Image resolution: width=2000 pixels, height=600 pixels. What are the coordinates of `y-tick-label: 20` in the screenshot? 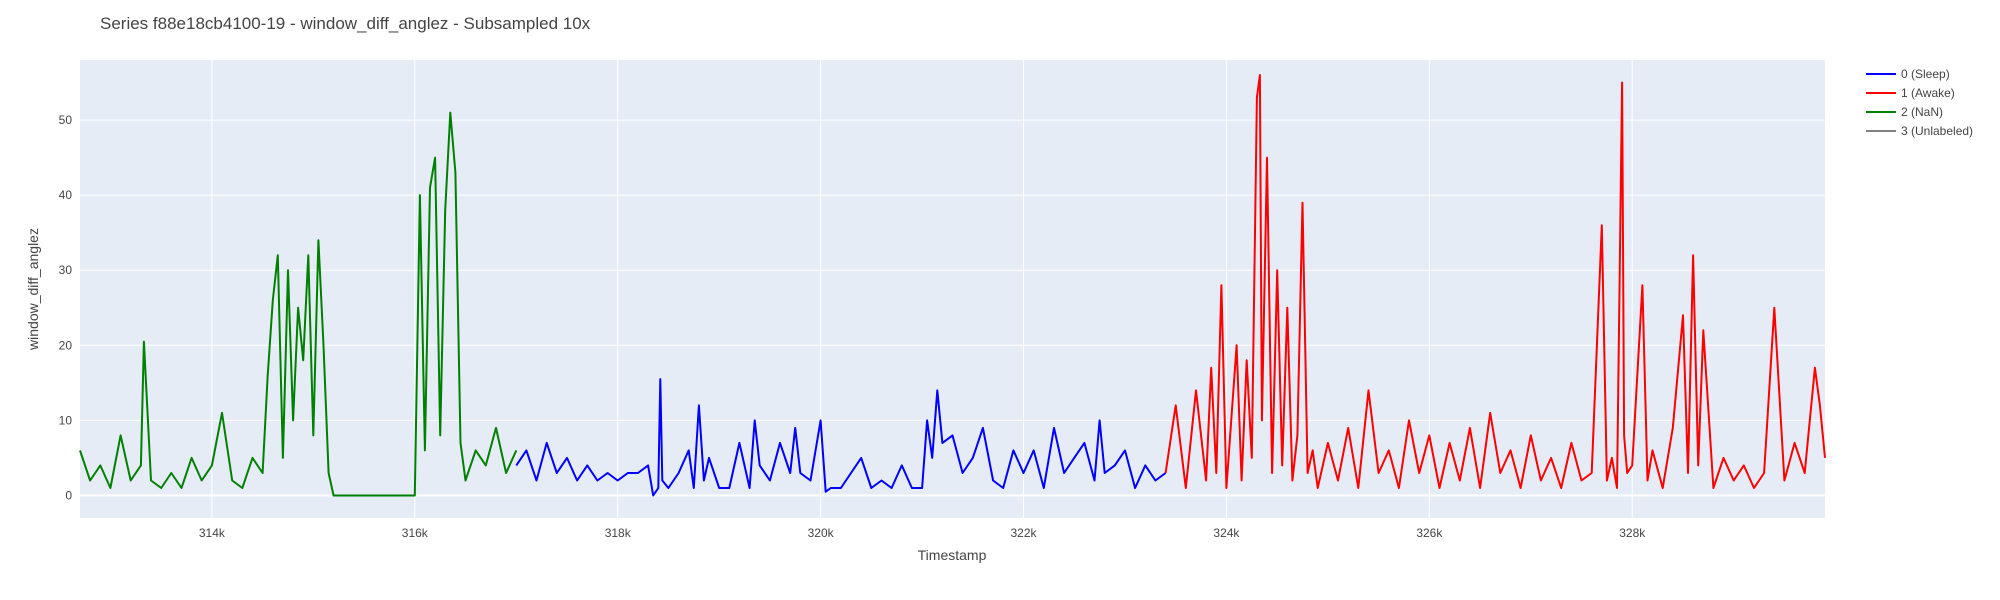 It's located at (66, 345).